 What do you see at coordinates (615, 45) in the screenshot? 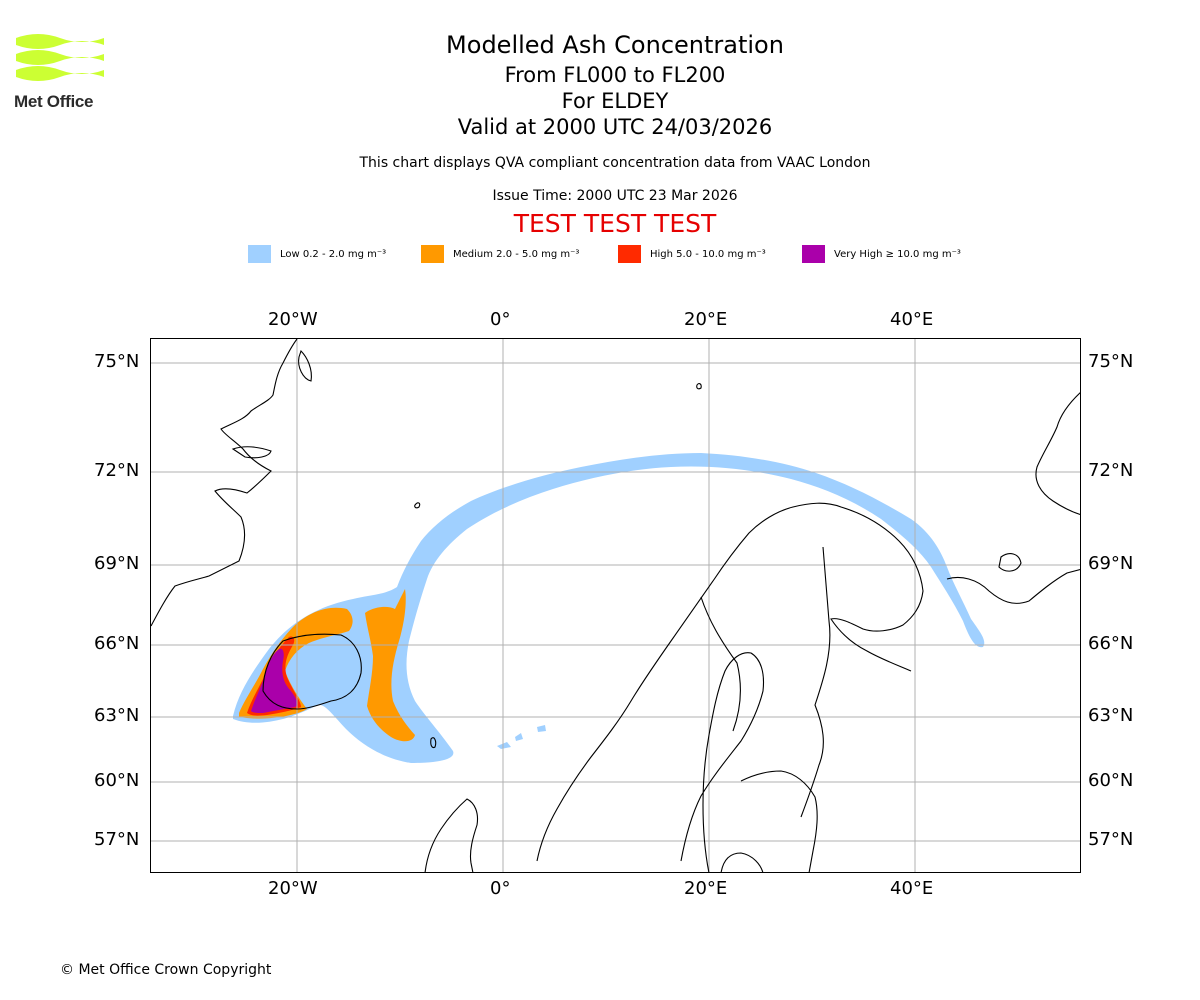
I see `chart-title: Modelled Ash Concentration` at bounding box center [615, 45].